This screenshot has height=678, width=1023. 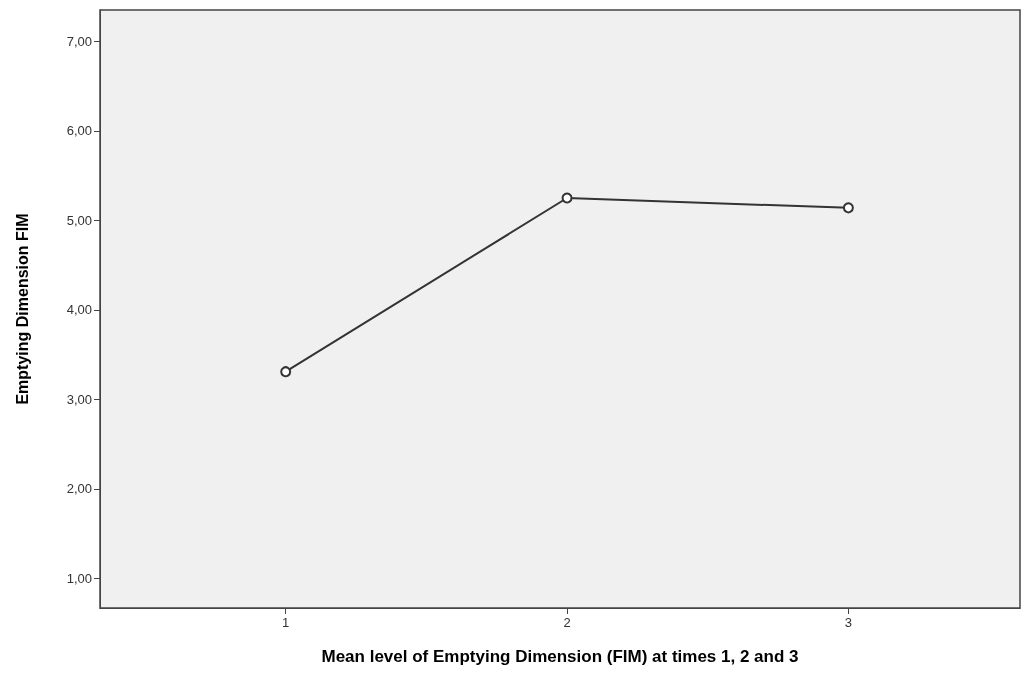 I want to click on x-axis-title: Mean level of Emptying Dimension (FIM) at times 1, 2 and 3, so click(x=560, y=656).